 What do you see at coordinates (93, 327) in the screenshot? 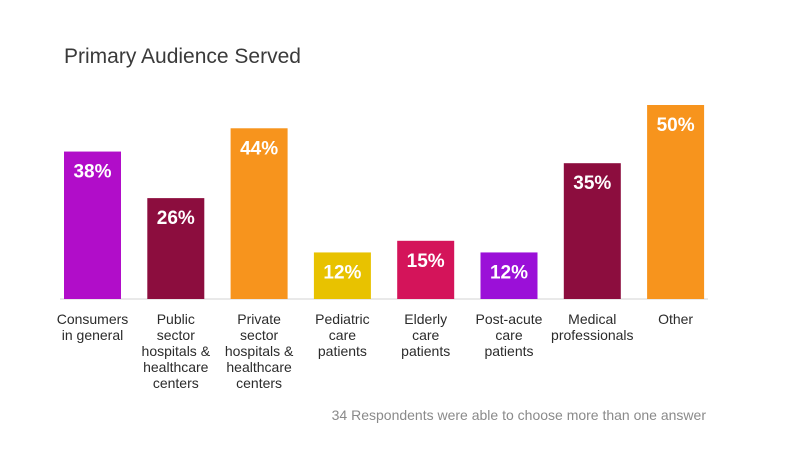
I see `category-label-consumers-in-general: Consumers in general` at bounding box center [93, 327].